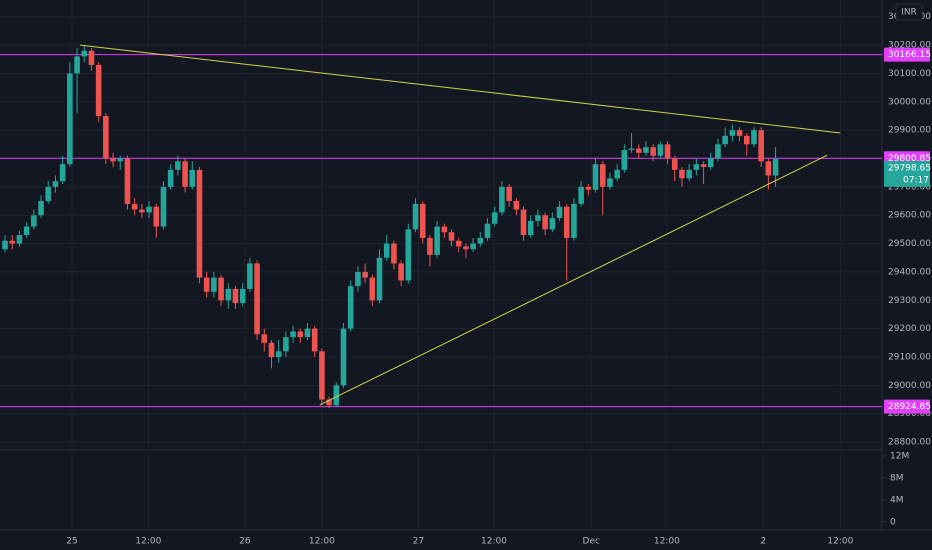  I want to click on y-tick-label: 29500.00, so click(909, 244).